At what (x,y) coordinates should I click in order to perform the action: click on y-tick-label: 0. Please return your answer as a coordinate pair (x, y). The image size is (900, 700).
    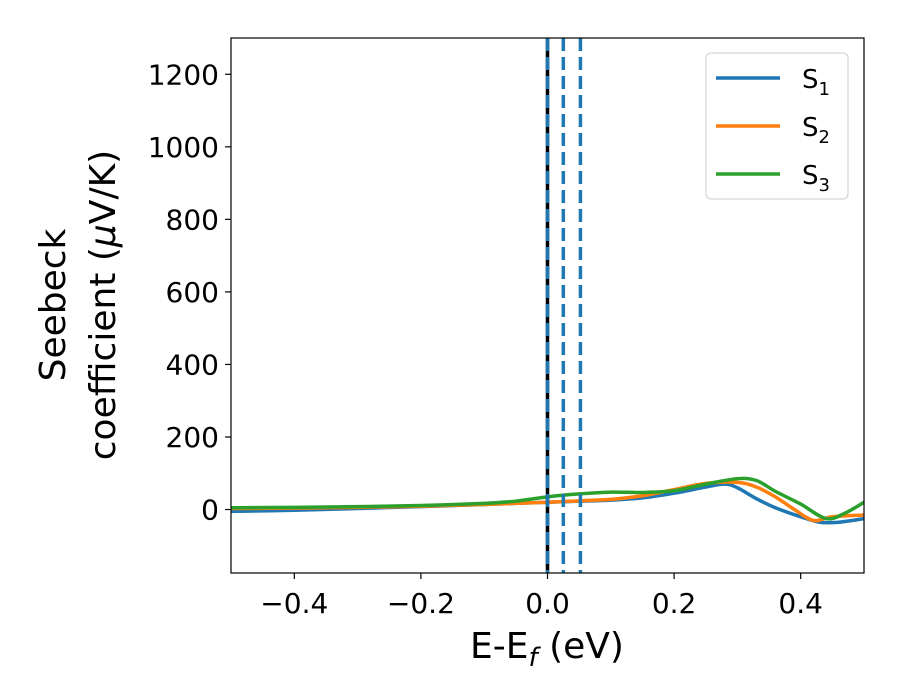
    Looking at the image, I should click on (210, 510).